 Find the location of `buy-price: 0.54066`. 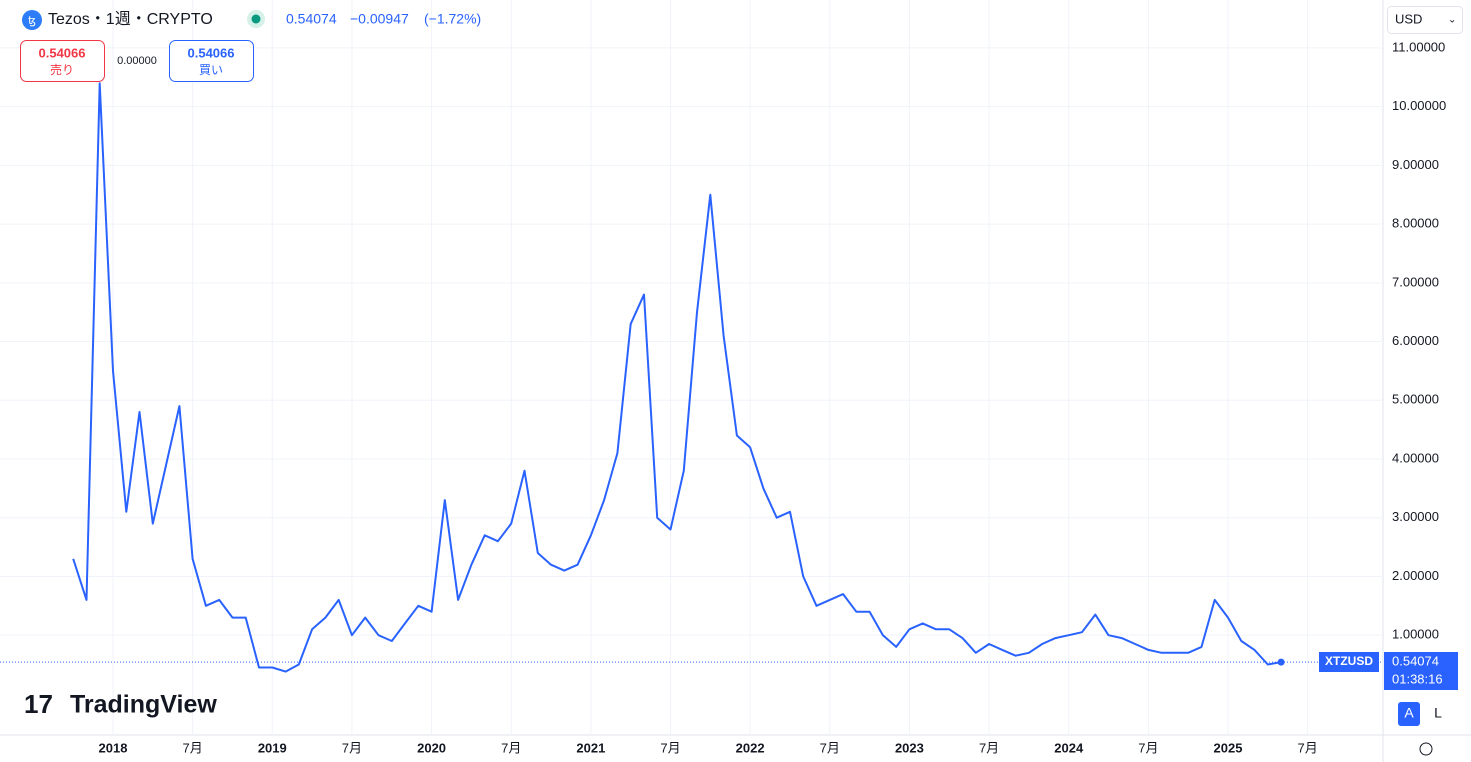

buy-price: 0.54066 is located at coordinates (211, 52).